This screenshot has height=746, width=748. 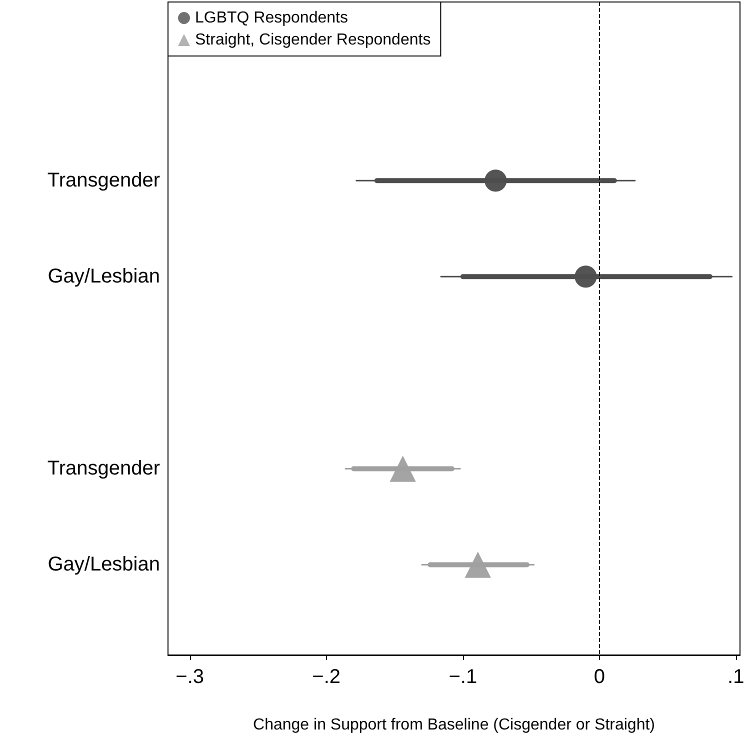 I want to click on legend-label: Straight, Cisgender Respondents, so click(x=313, y=40).